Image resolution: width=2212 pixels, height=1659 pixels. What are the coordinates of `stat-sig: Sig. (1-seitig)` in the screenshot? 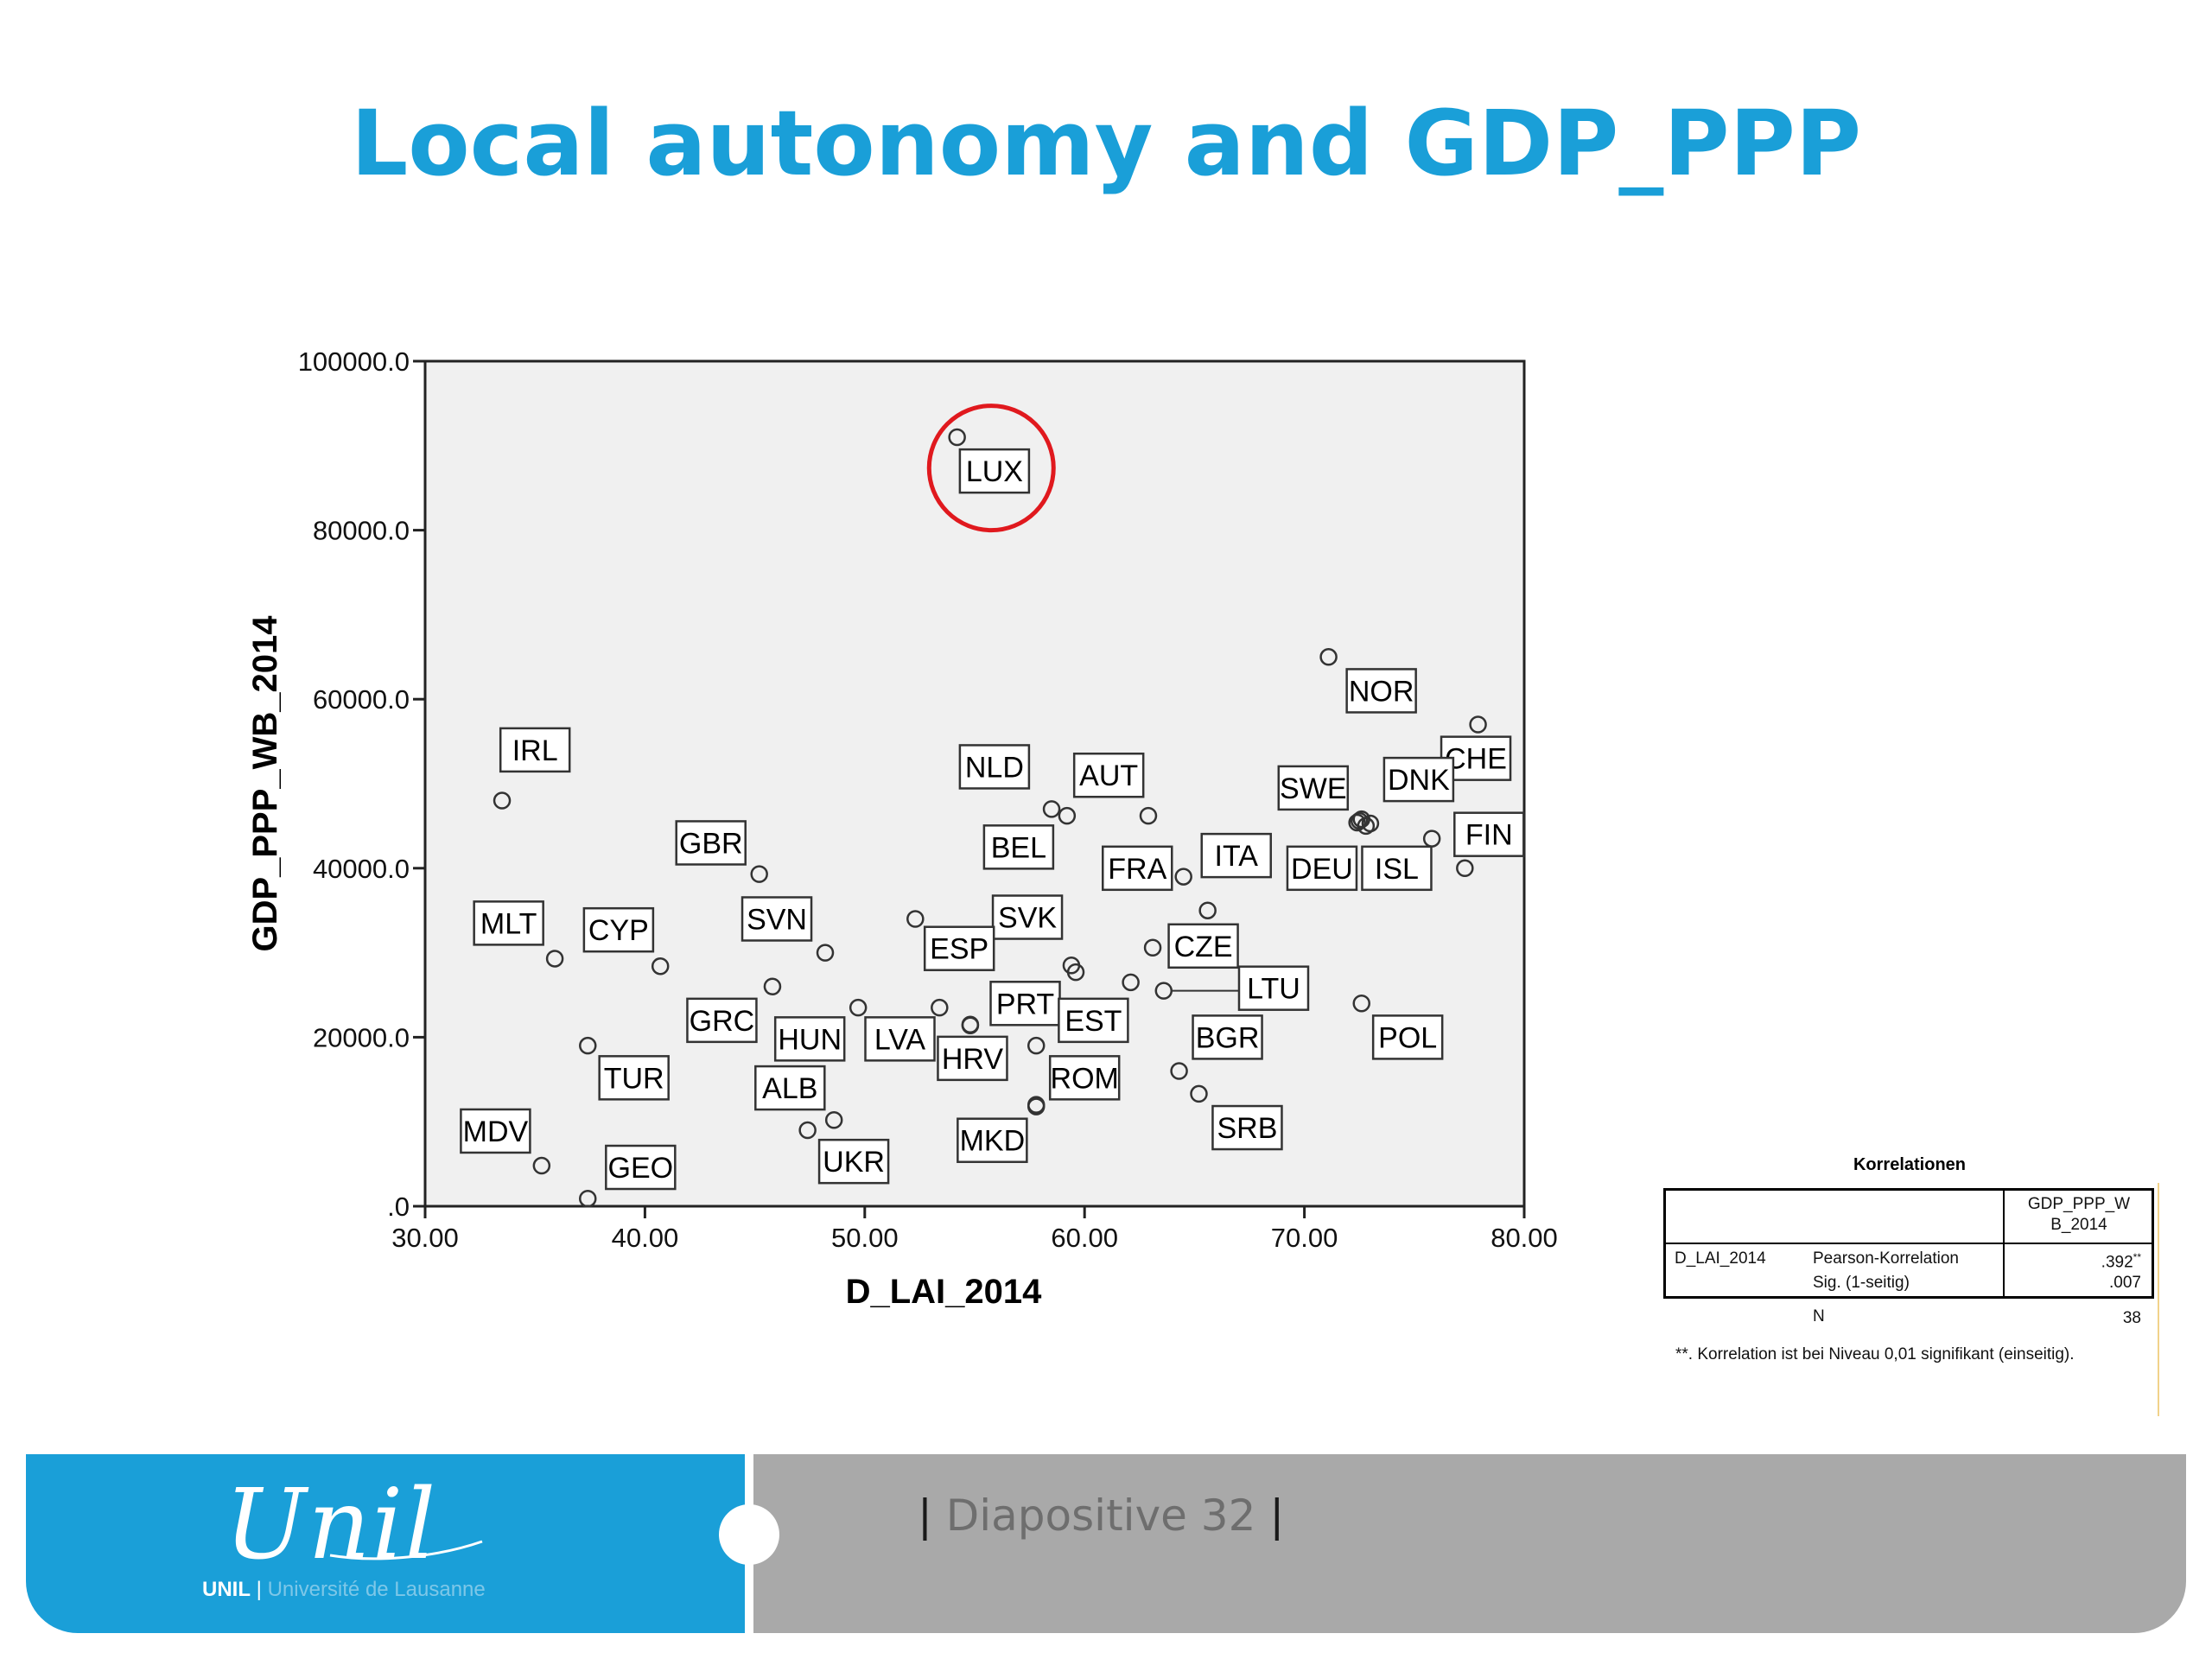 It's located at (1862, 1283).